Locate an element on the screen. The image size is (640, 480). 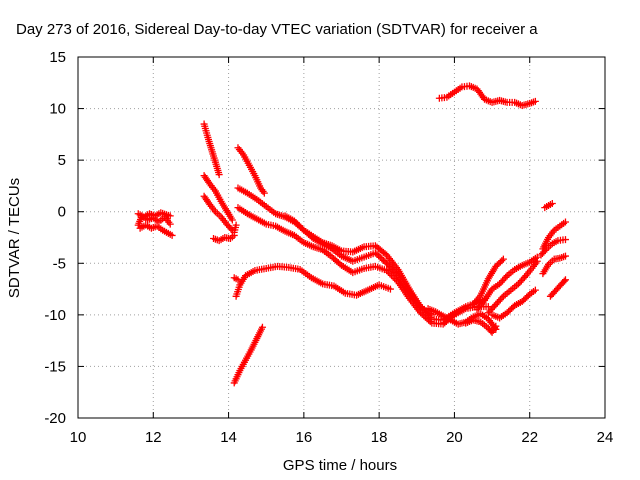
x-tick-label: 16 is located at coordinates (304, 437).